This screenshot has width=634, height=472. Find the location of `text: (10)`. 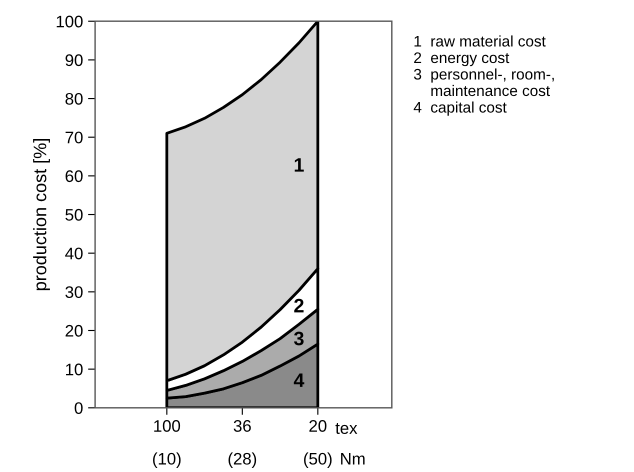

text: (10) is located at coordinates (167, 460).